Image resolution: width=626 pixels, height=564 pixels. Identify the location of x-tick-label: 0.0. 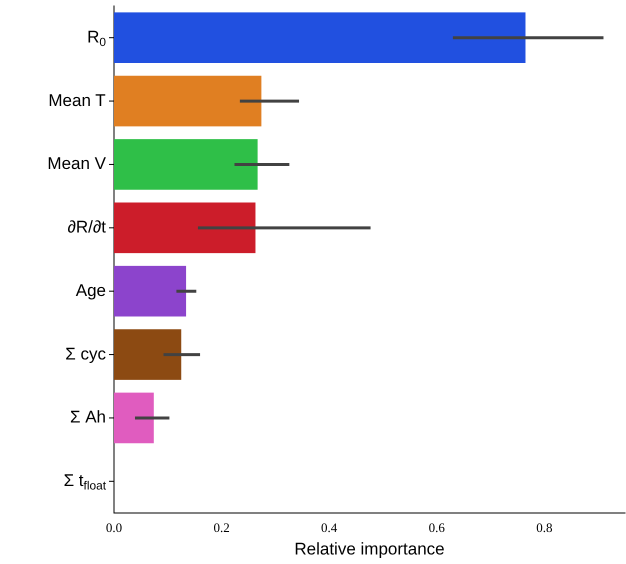
(114, 528).